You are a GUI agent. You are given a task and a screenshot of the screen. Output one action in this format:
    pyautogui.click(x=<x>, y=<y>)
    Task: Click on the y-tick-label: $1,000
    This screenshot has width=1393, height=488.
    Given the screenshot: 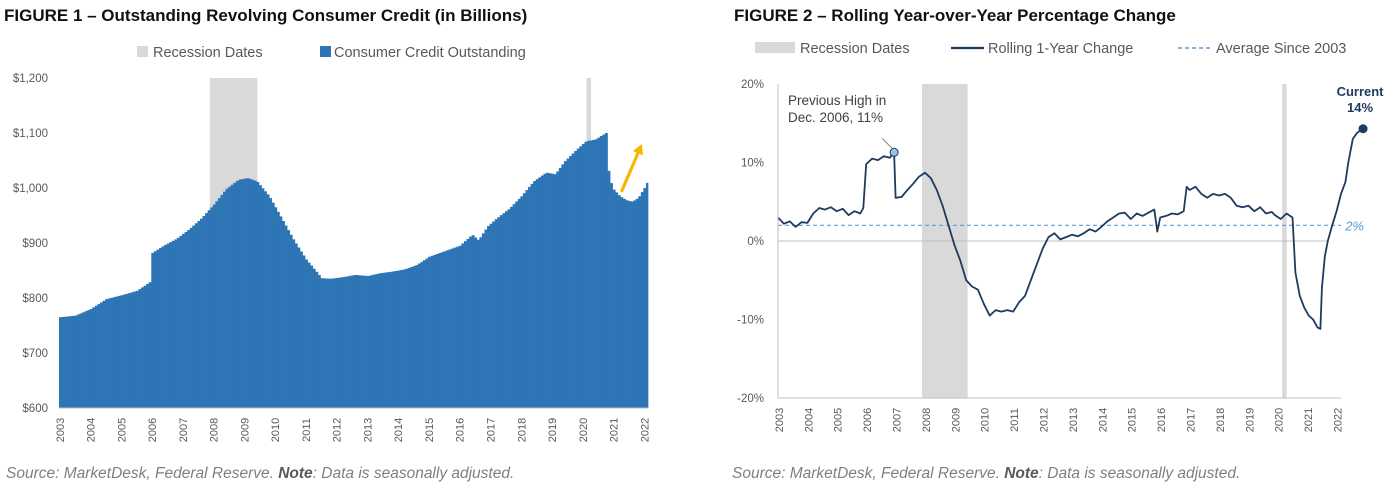 What is the action you would take?
    pyautogui.click(x=30, y=189)
    